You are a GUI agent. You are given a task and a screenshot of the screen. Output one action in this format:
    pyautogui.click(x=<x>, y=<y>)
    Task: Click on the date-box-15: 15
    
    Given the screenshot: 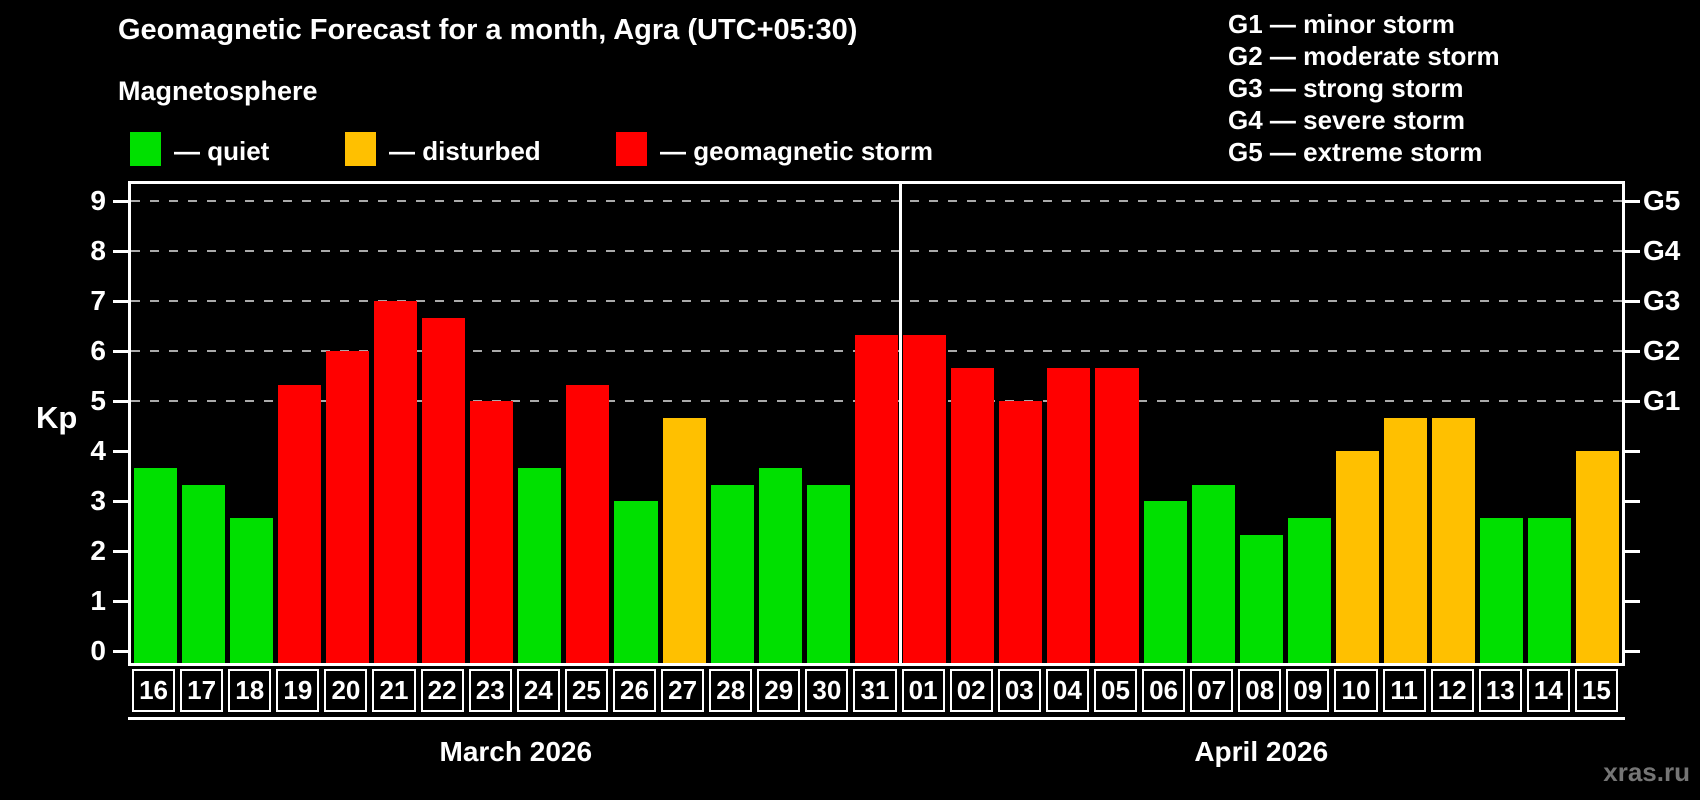 What is the action you would take?
    pyautogui.click(x=1596, y=690)
    